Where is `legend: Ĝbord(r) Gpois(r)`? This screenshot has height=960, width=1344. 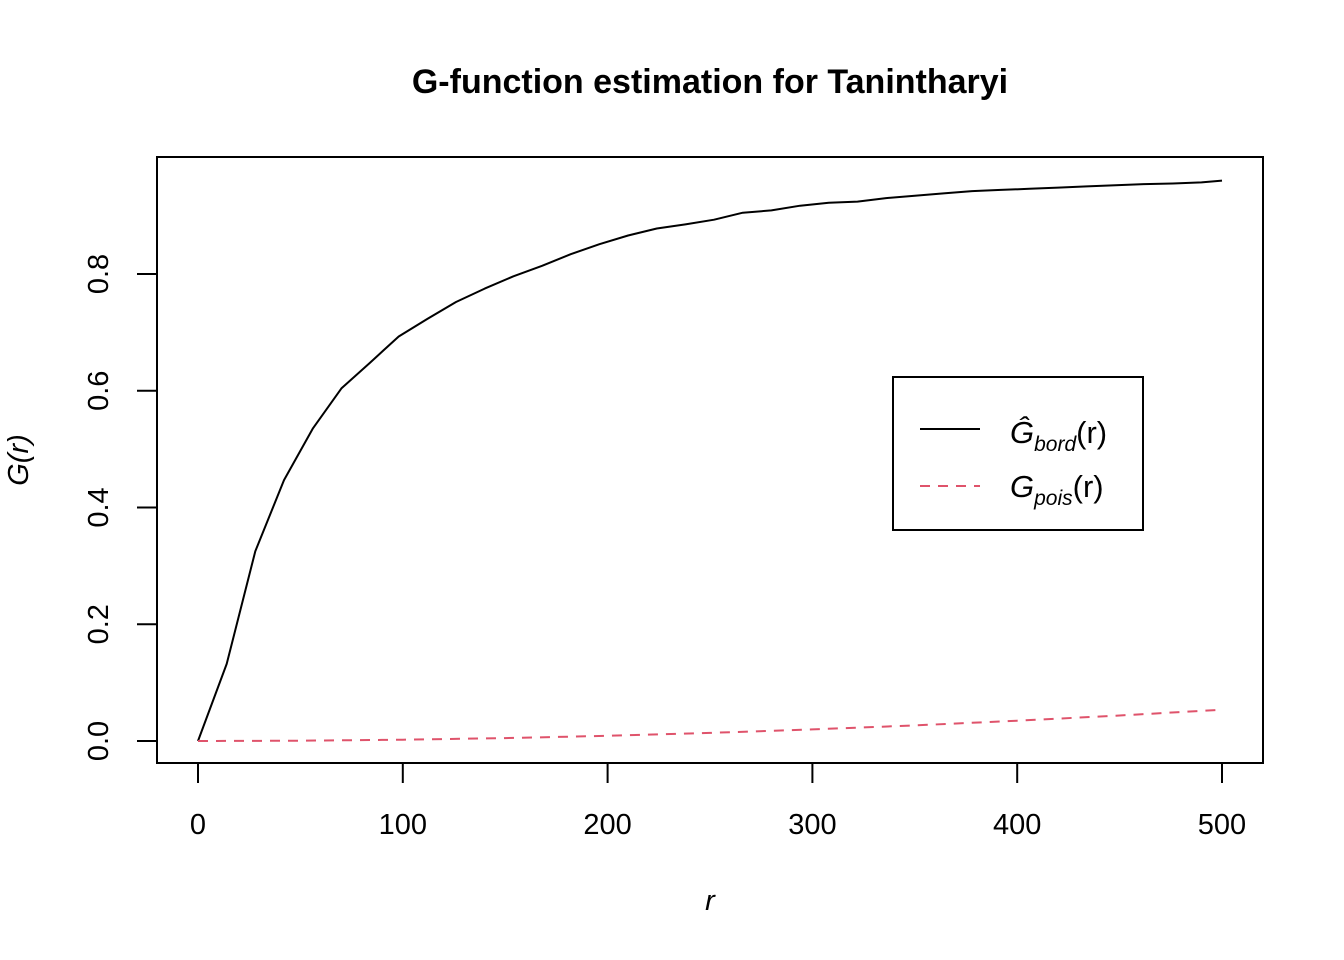
legend: Ĝbord(r) Gpois(r) is located at coordinates (1018, 453).